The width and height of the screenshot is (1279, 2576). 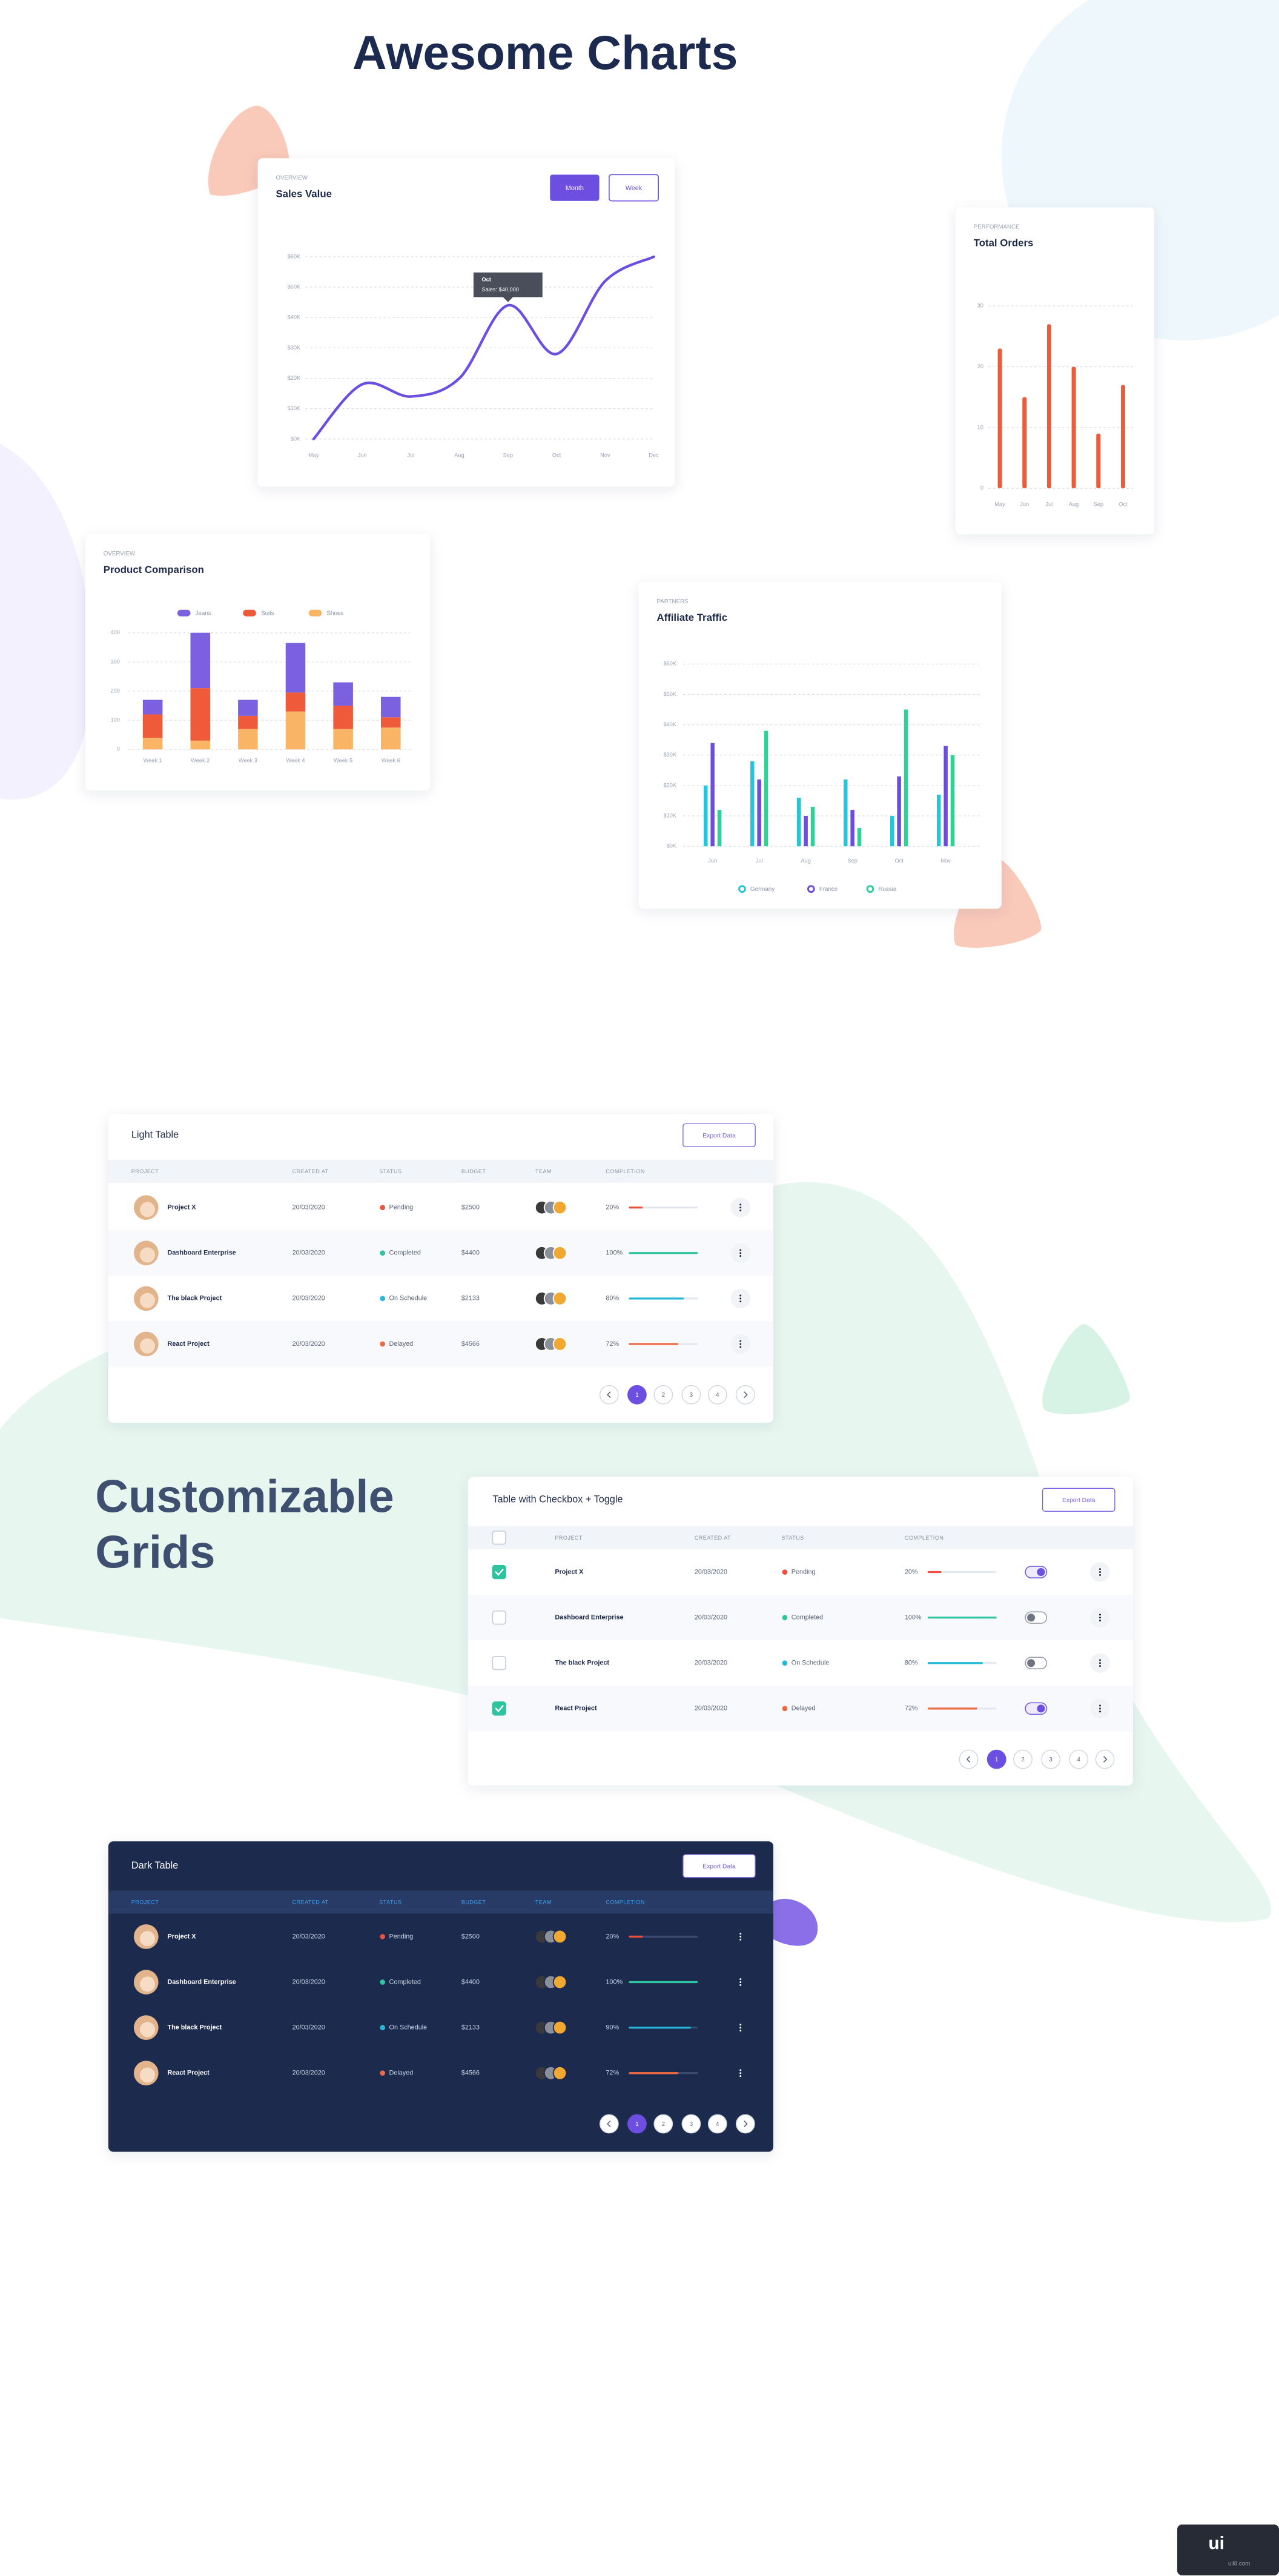 I want to click on legend-swatch, so click(x=184, y=613).